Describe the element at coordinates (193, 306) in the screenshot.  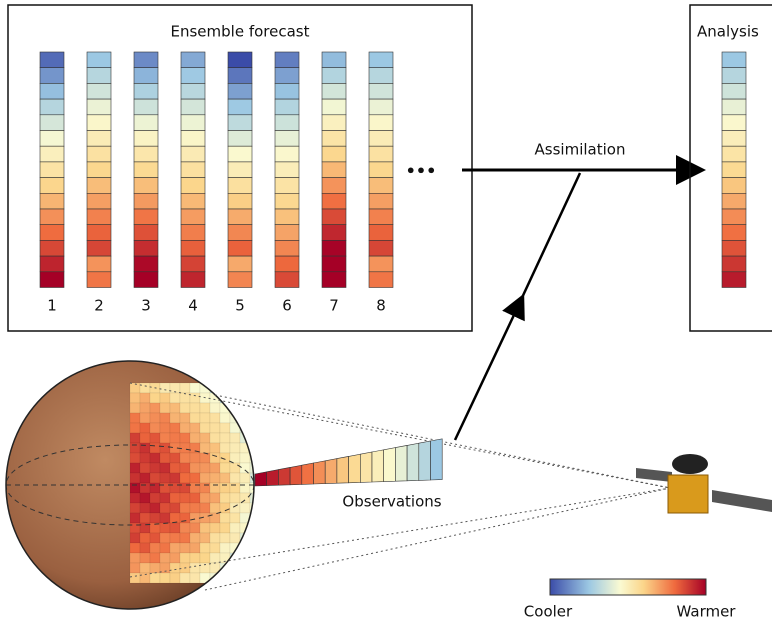
I see `member-label: 4` at that location.